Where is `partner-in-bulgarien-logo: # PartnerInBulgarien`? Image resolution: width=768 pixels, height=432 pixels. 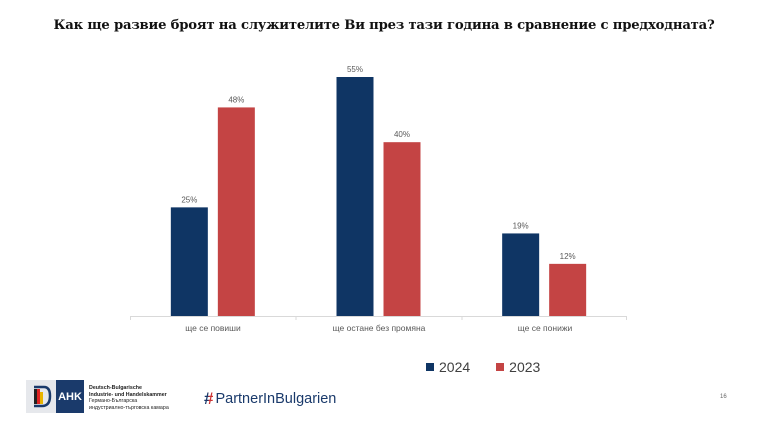 partner-in-bulgarien-logo: # PartnerInBulgarien is located at coordinates (270, 399).